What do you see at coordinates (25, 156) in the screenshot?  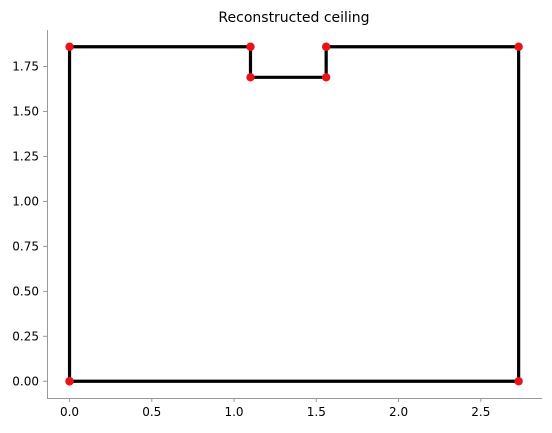 I see `y-tick-label: 1.25` at bounding box center [25, 156].